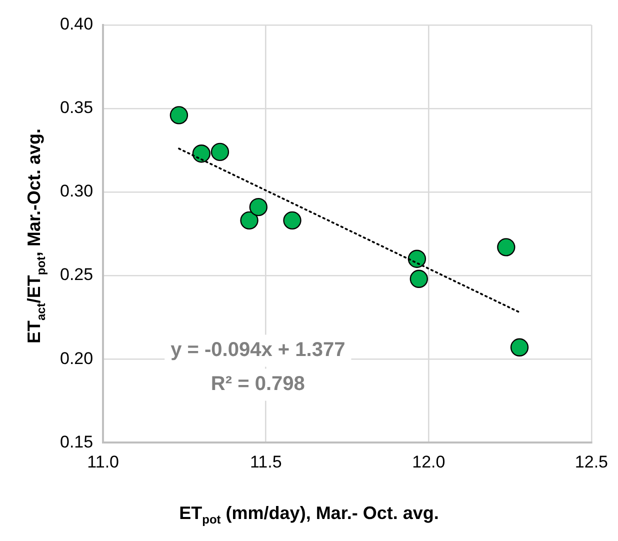  What do you see at coordinates (77, 274) in the screenshot?
I see `y-tick-label: 0.25` at bounding box center [77, 274].